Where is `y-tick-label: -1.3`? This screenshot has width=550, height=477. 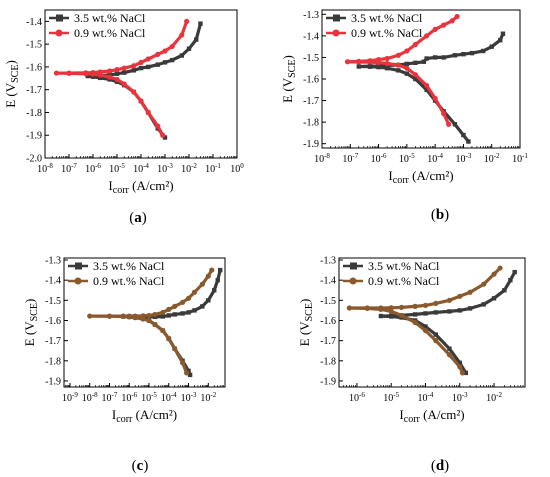
y-tick-label: -1.3 is located at coordinates (53, 261).